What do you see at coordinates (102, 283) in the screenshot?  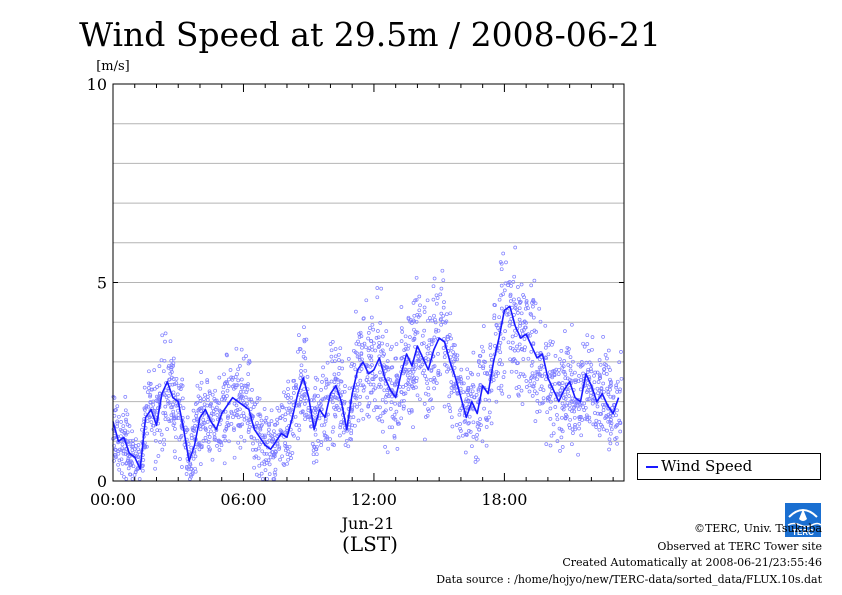 I see `y-tick-label: 5` at bounding box center [102, 283].